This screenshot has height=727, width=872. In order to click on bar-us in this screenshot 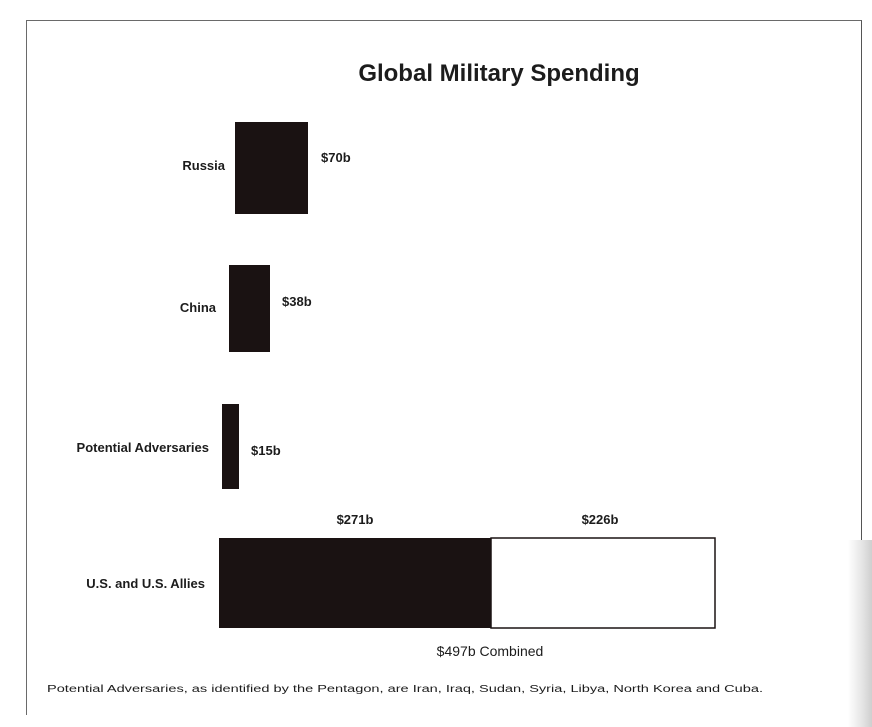, I will do `click(355, 583)`.